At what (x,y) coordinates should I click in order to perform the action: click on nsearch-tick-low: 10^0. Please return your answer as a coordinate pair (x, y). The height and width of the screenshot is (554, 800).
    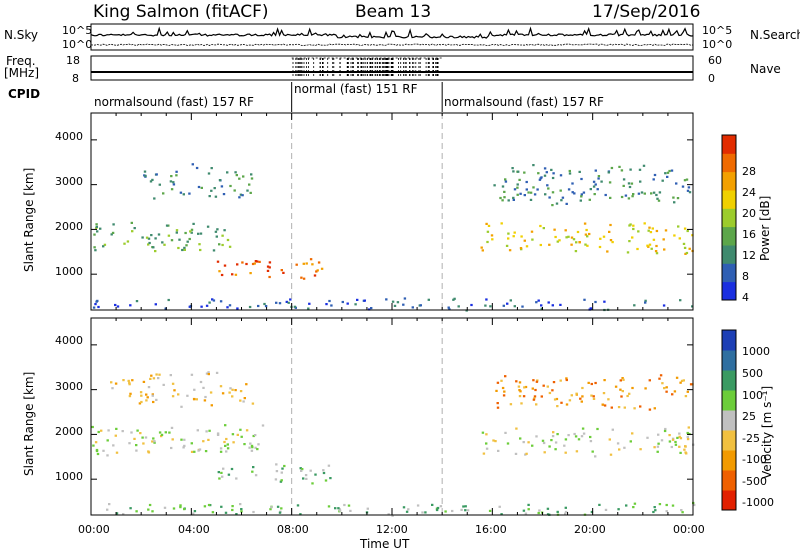
    Looking at the image, I should click on (717, 44).